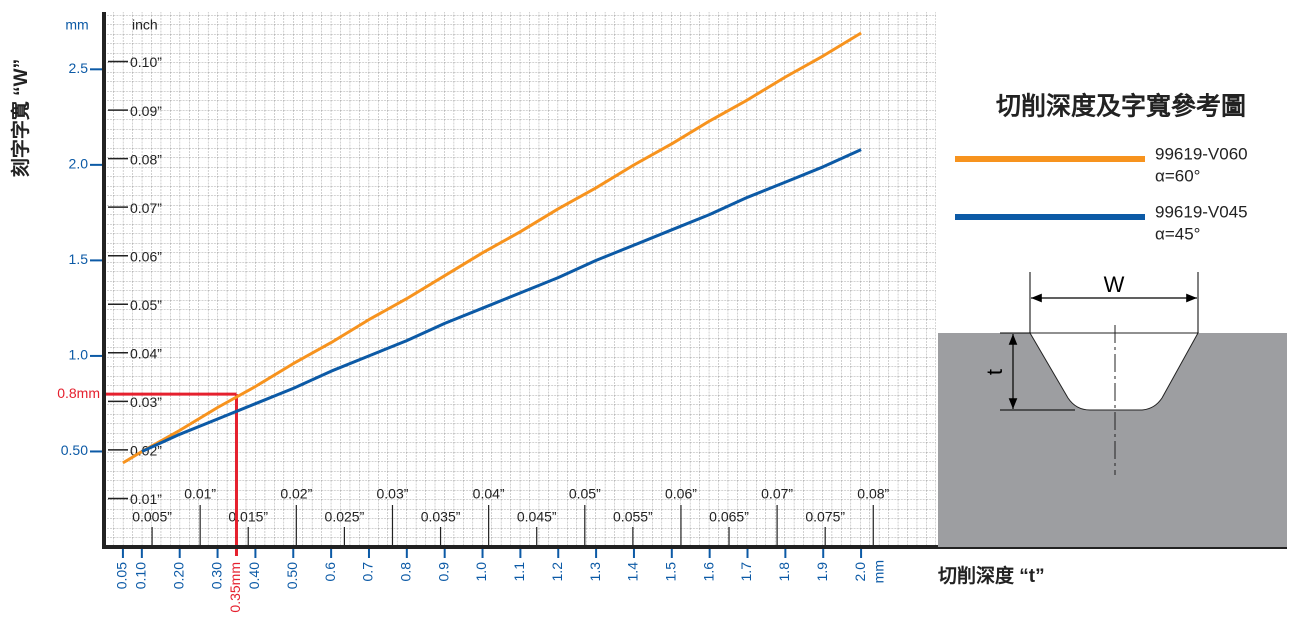 This screenshot has width=1299, height=626. Describe the element at coordinates (368, 572) in the screenshot. I see `x-tick-label: 0.7` at that location.